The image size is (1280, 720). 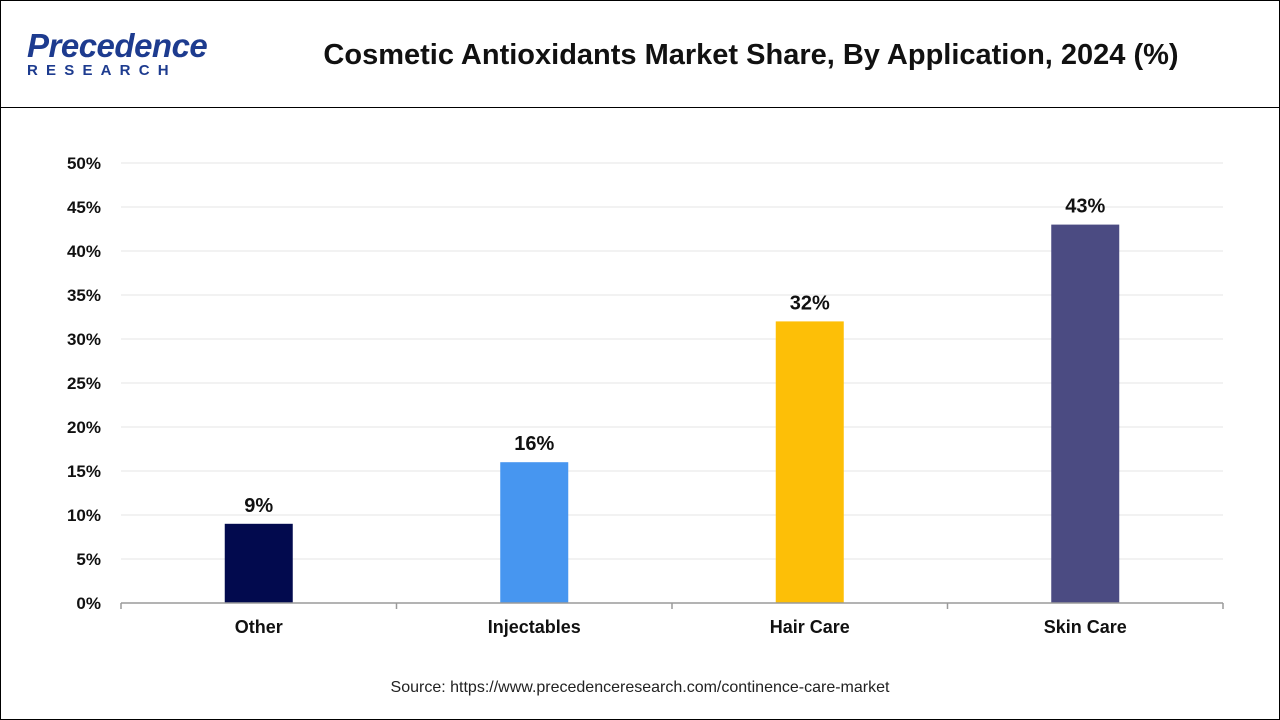 I want to click on y-tick-label: 45%, so click(x=84, y=207).